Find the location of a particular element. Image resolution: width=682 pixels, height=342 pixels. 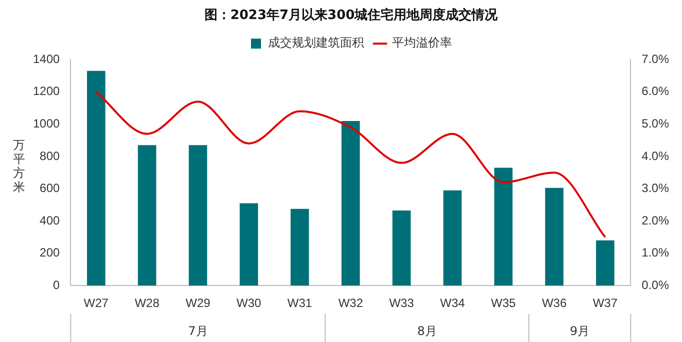

legend-label: 成交规划建筑面积 is located at coordinates (316, 43).